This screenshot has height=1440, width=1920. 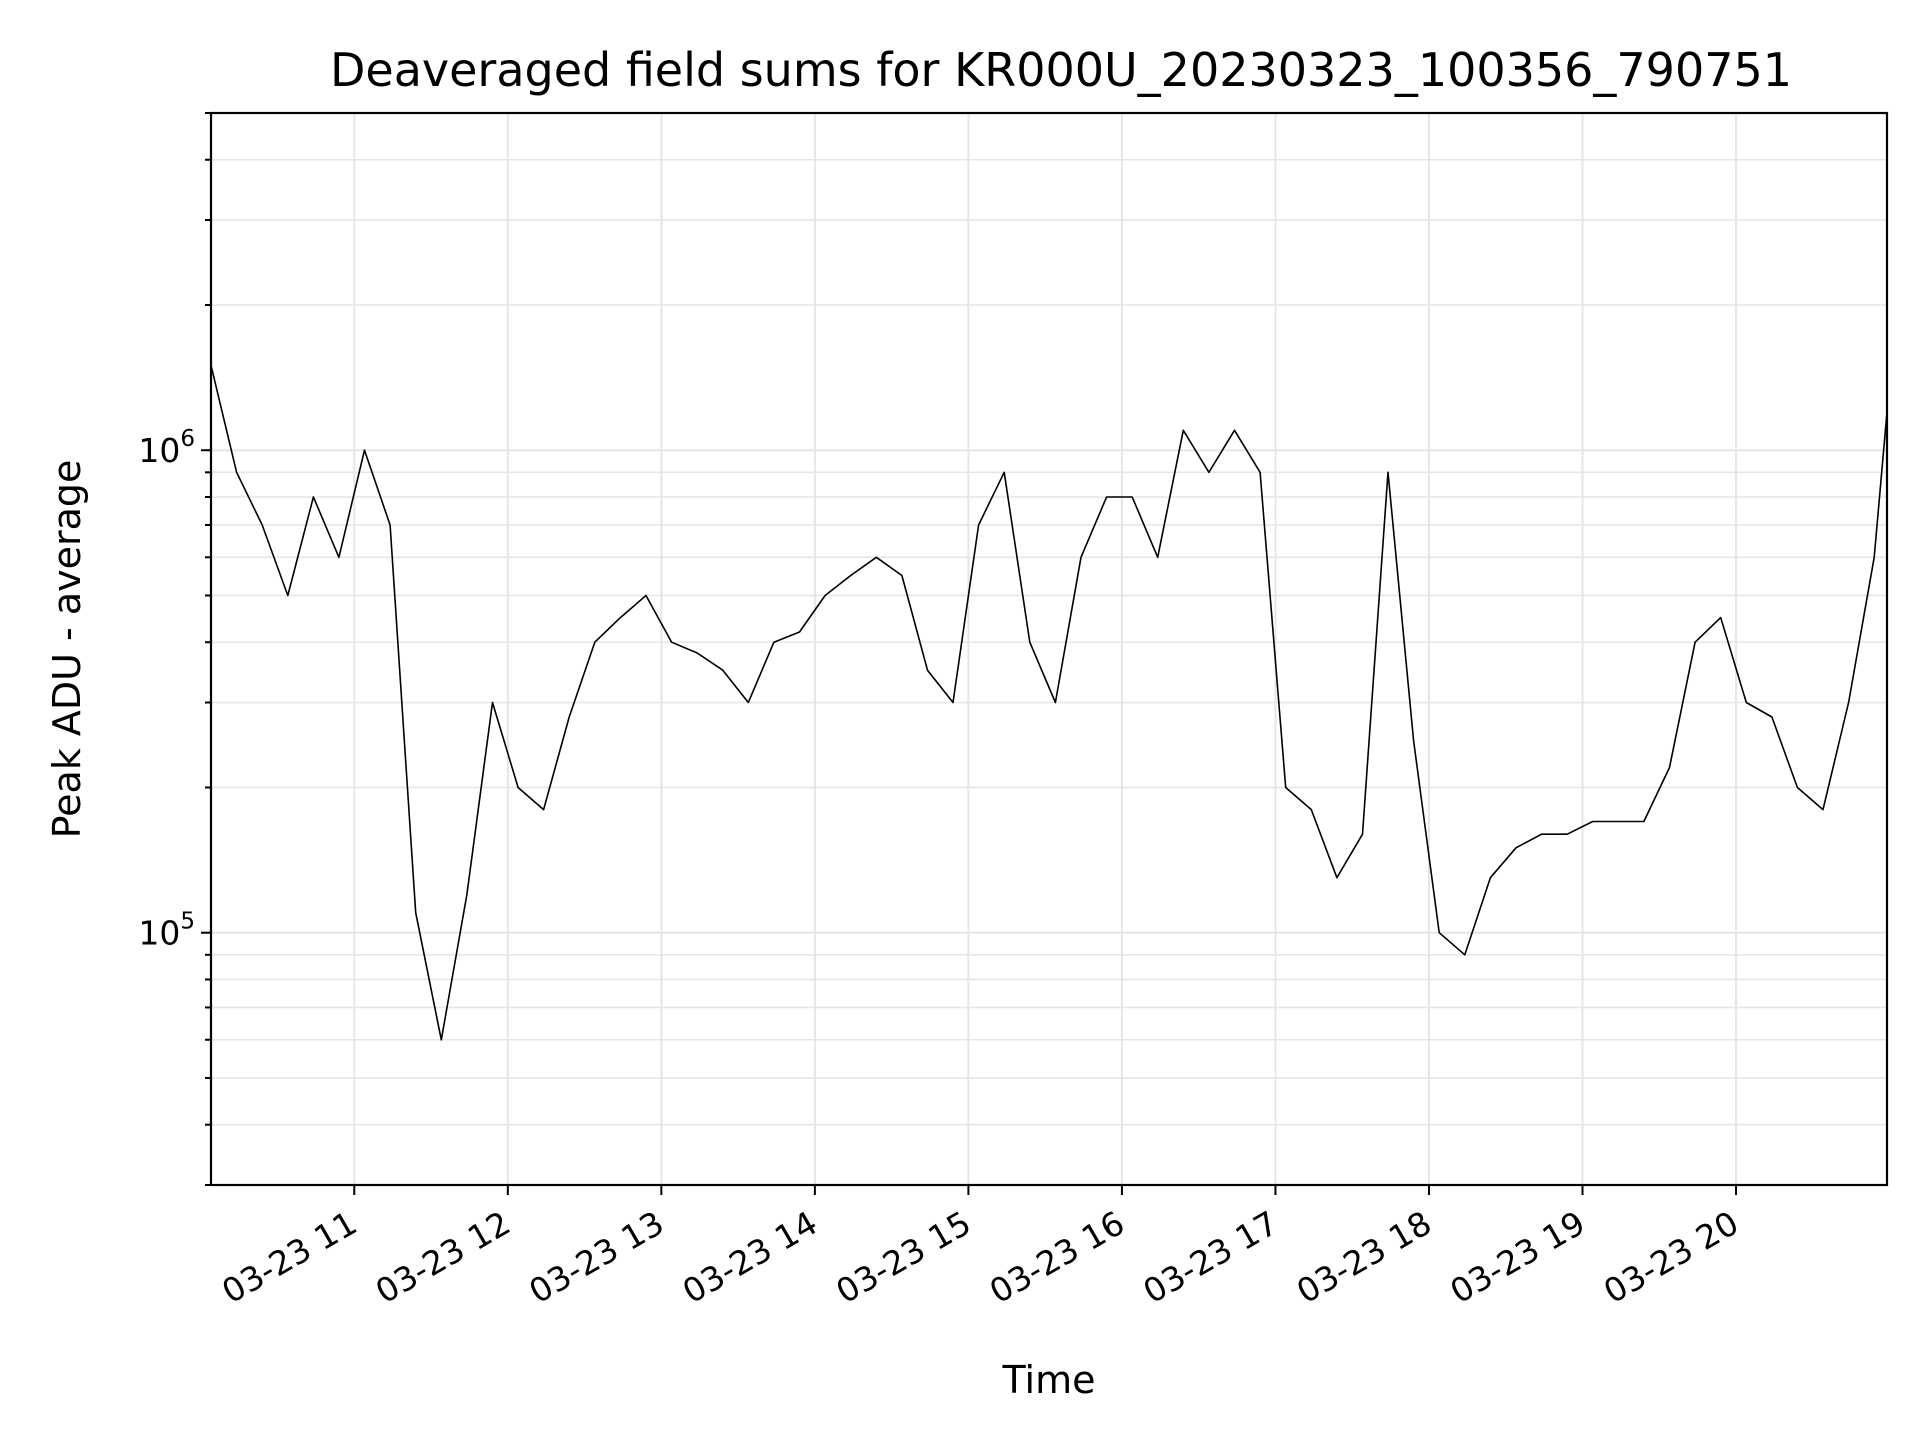 What do you see at coordinates (166, 448) in the screenshot?
I see `y-tick-label: 10⁶` at bounding box center [166, 448].